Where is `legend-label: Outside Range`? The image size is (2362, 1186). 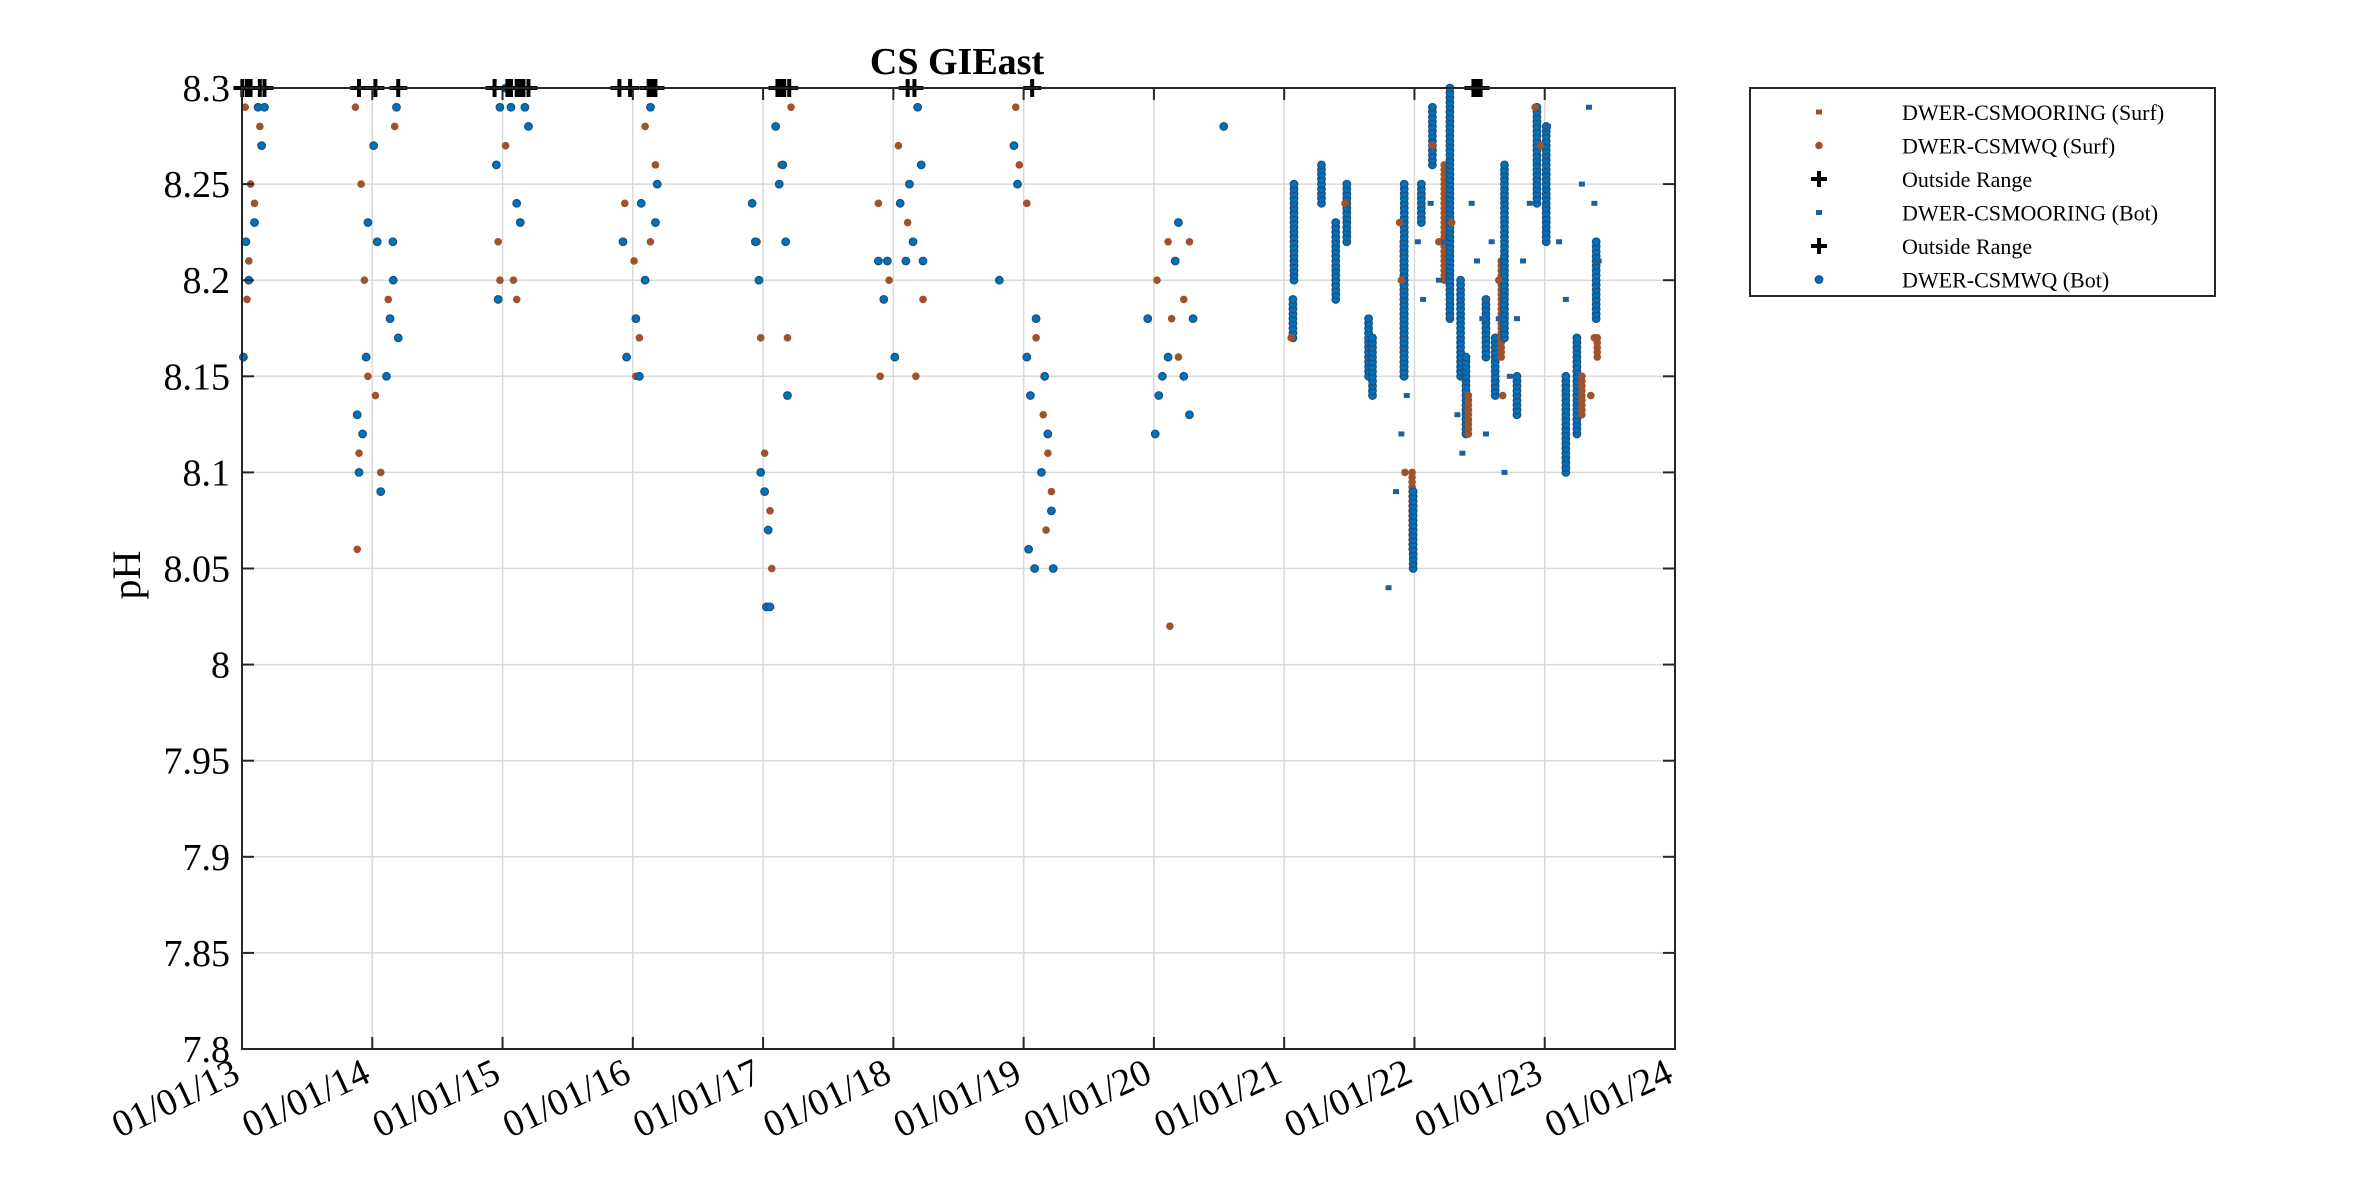 legend-label: Outside Range is located at coordinates (1967, 179).